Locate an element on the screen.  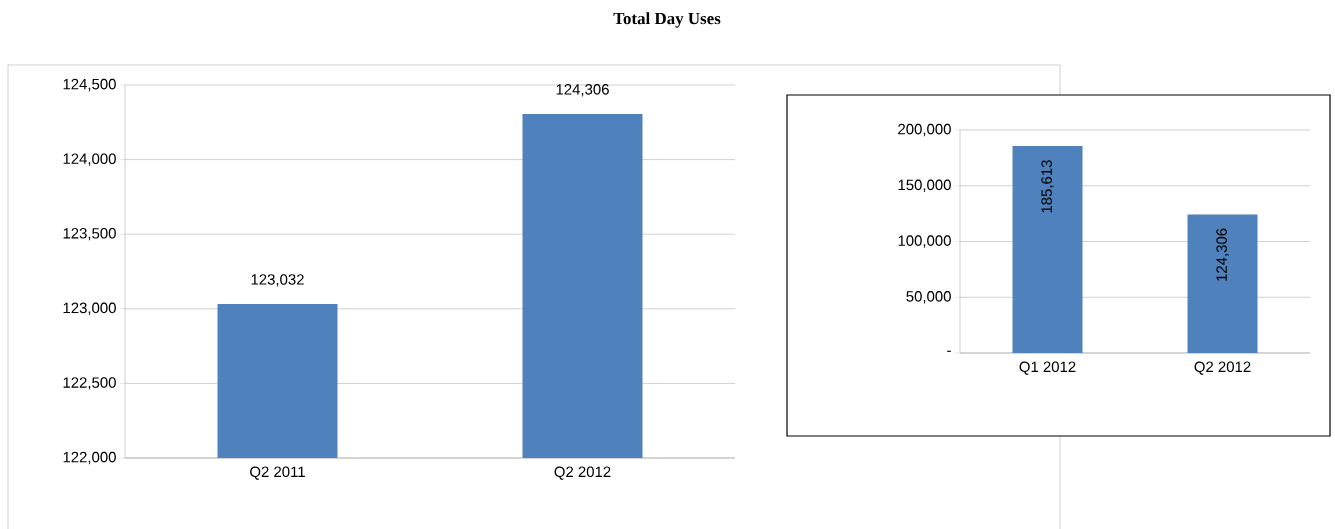
data-label: 123,032 is located at coordinates (277, 280).